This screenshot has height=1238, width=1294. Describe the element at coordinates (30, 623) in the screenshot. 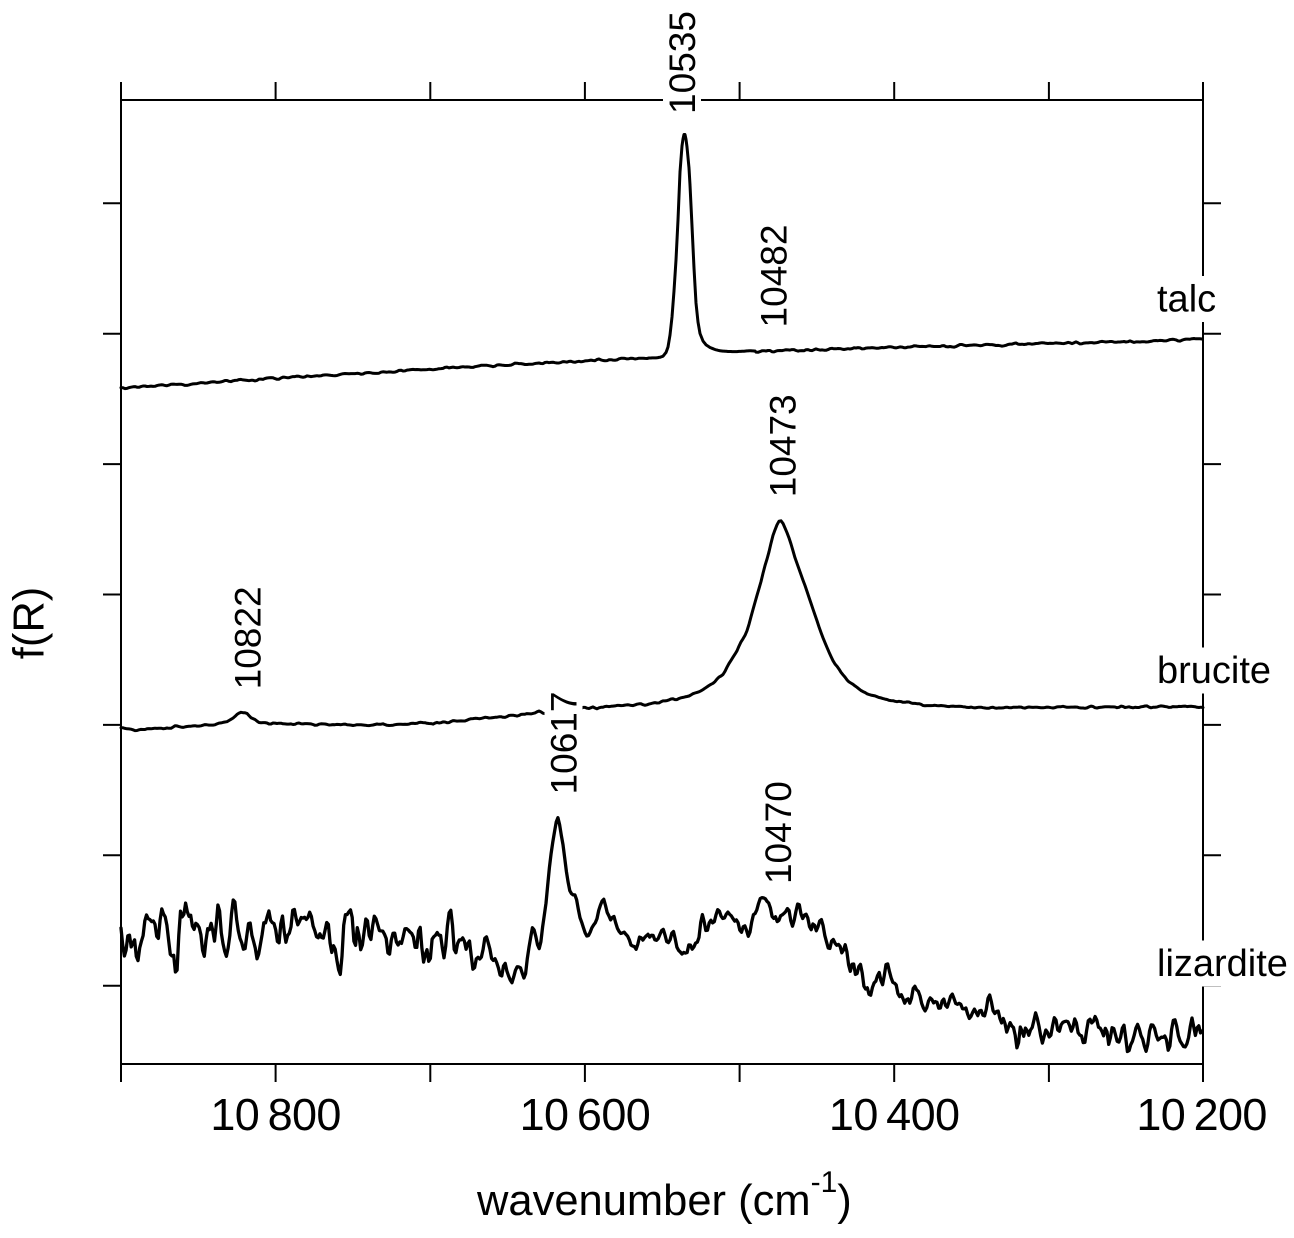

I see `svg-text: f(R)` at that location.